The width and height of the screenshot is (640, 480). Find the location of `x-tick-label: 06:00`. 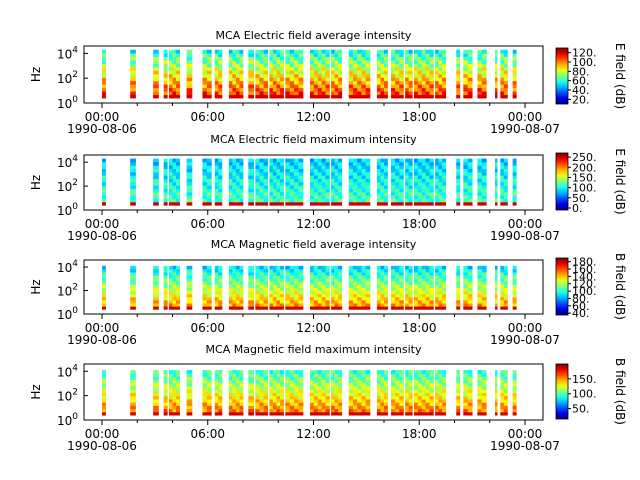

x-tick-label: 06:00 is located at coordinates (207, 328).